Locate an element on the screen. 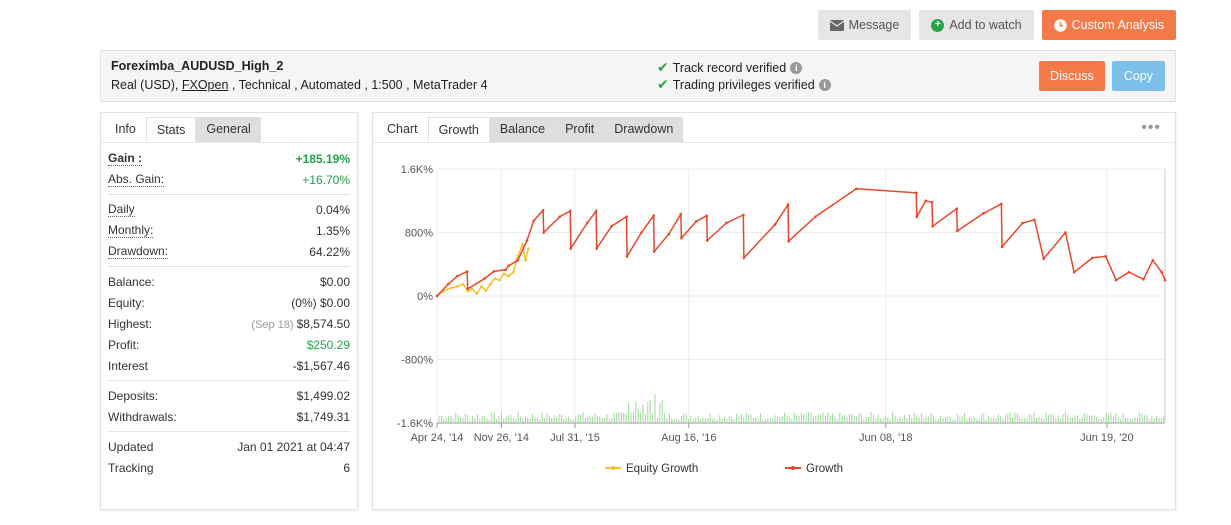 The height and width of the screenshot is (525, 1231). stat-value: 0.04% is located at coordinates (332, 209).